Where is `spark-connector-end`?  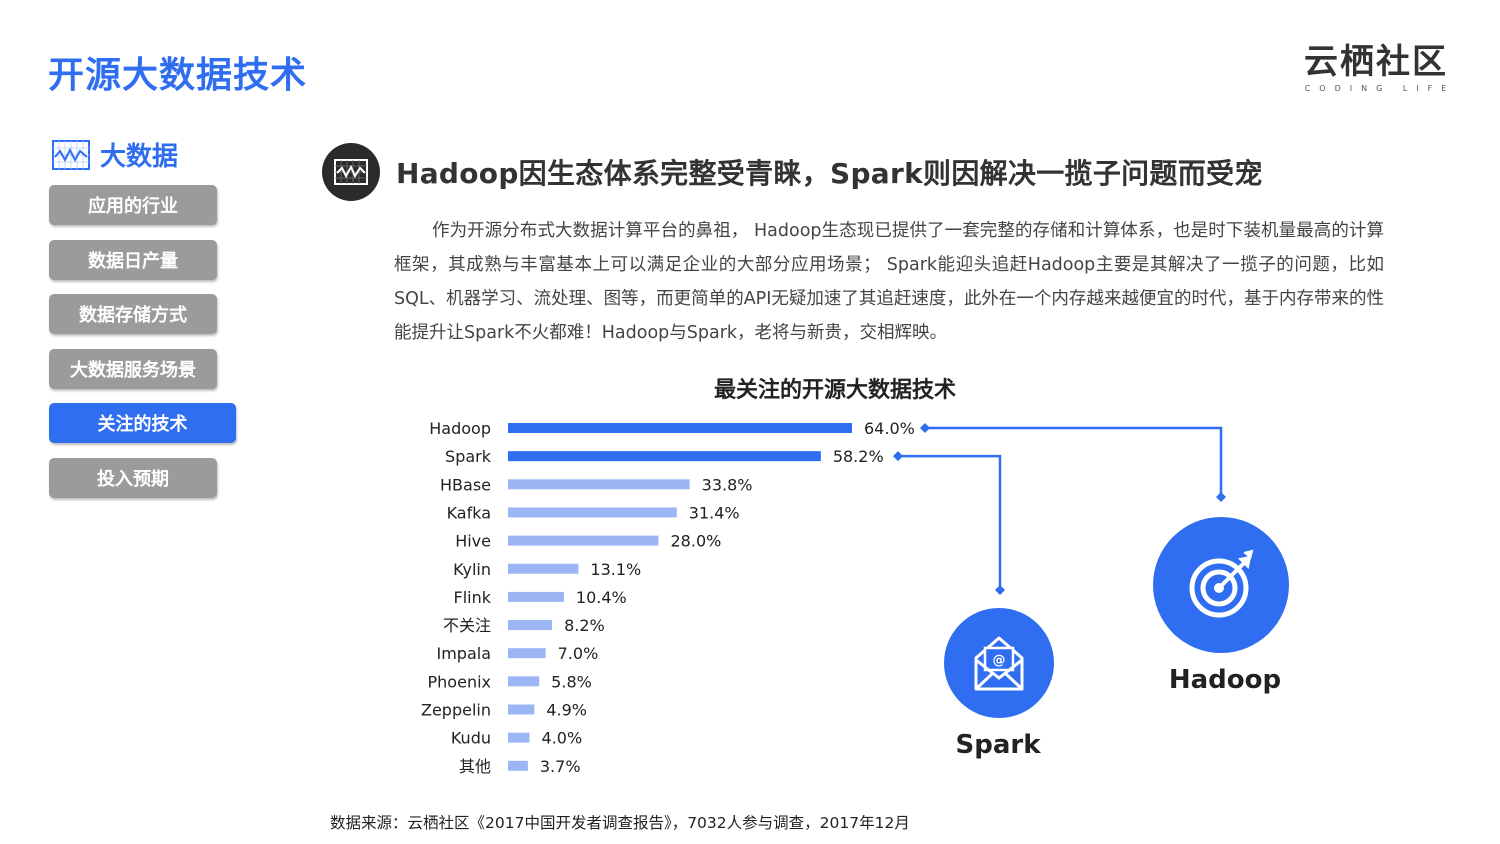 spark-connector-end is located at coordinates (1000, 590).